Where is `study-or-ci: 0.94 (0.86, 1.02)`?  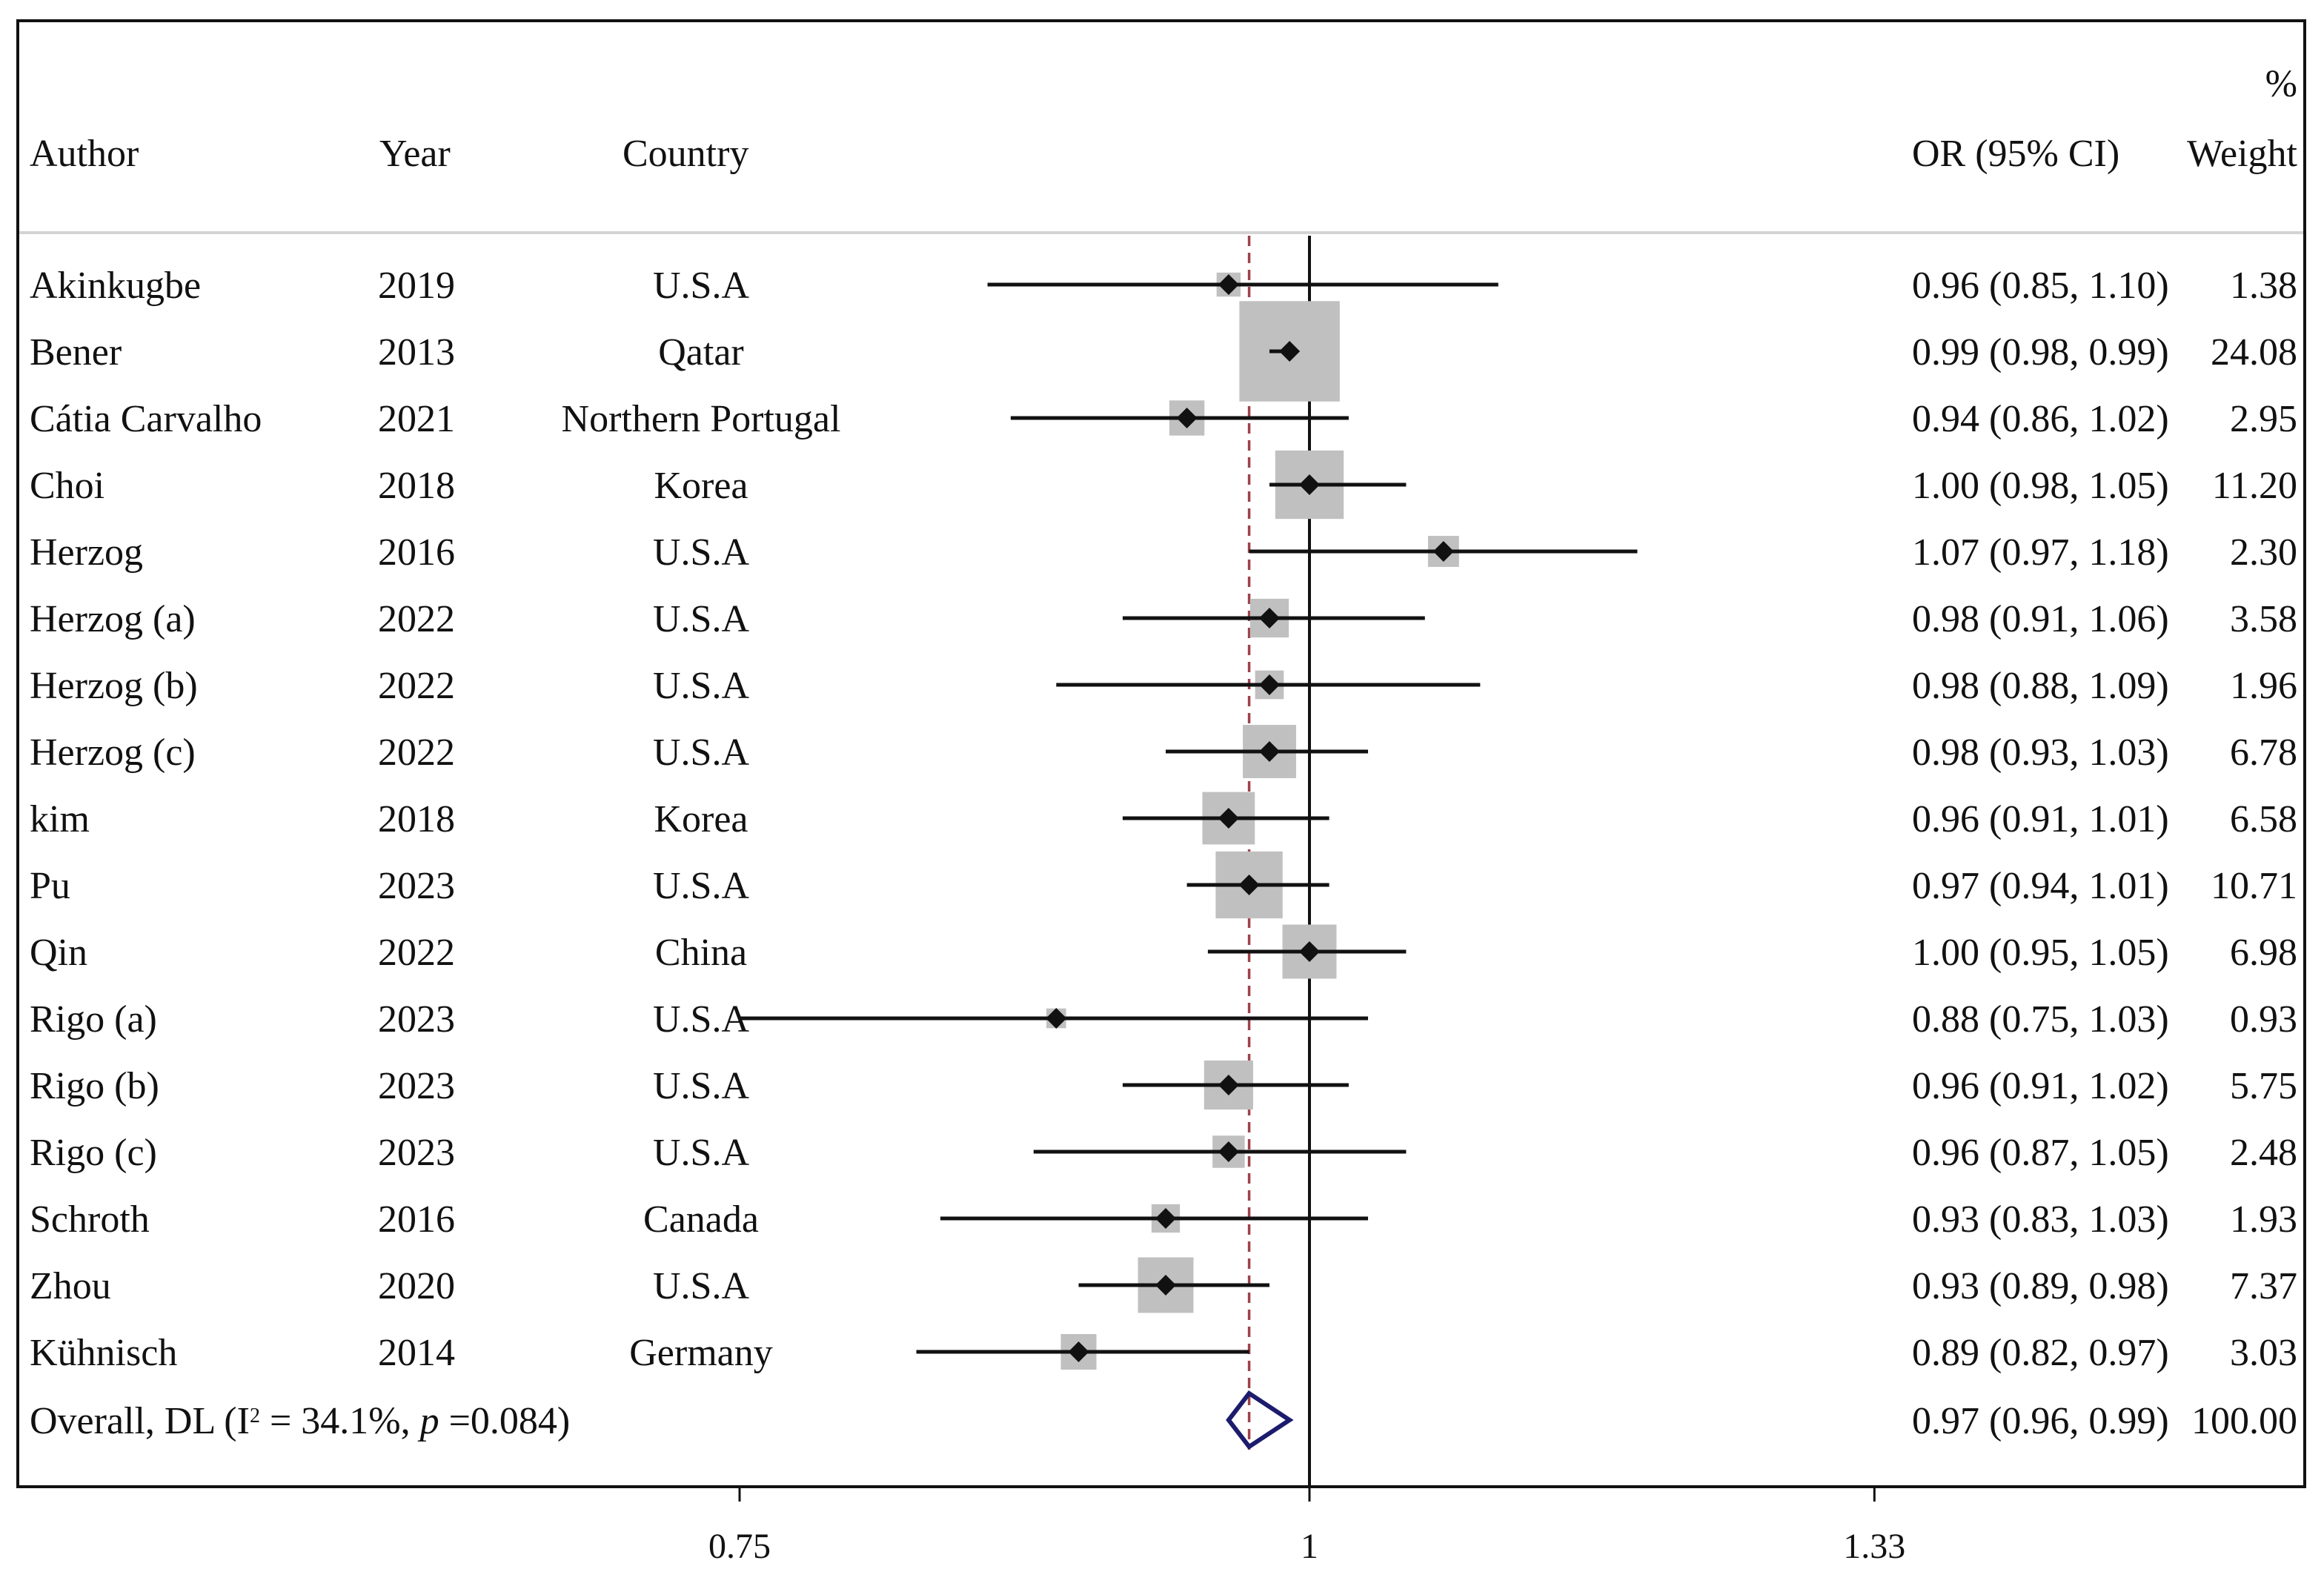
study-or-ci: 0.94 (0.86, 1.02) is located at coordinates (2040, 419).